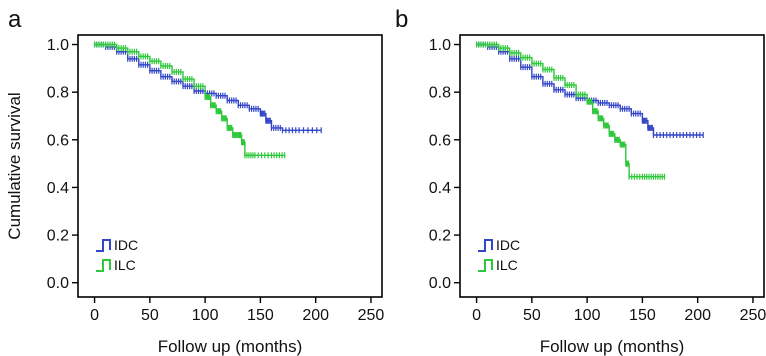  What do you see at coordinates (401, 19) in the screenshot?
I see `panel-letter: b` at bounding box center [401, 19].